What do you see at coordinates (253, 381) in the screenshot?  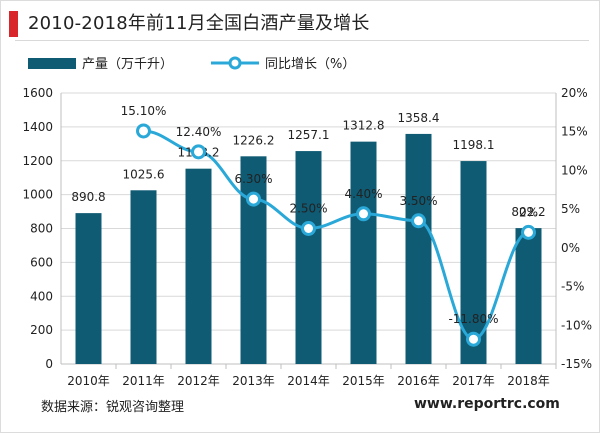 I see `x-tick-label: 2013年` at bounding box center [253, 381].